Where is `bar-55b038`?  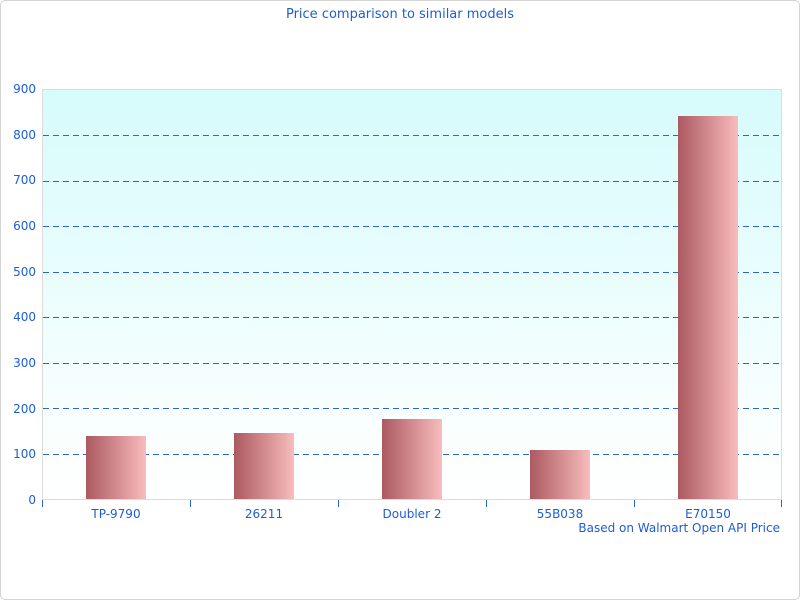
bar-55b038 is located at coordinates (560, 474).